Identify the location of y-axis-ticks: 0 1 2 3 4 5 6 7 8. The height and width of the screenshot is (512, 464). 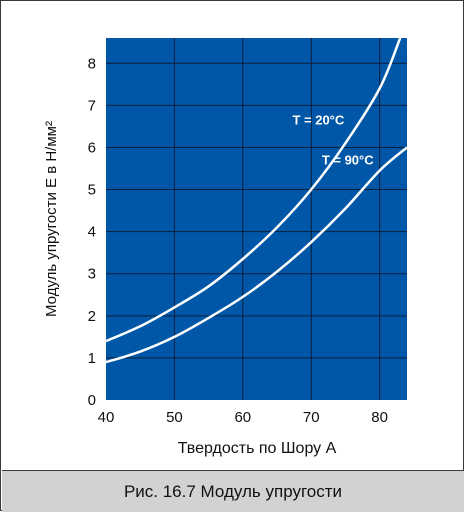
(92, 232).